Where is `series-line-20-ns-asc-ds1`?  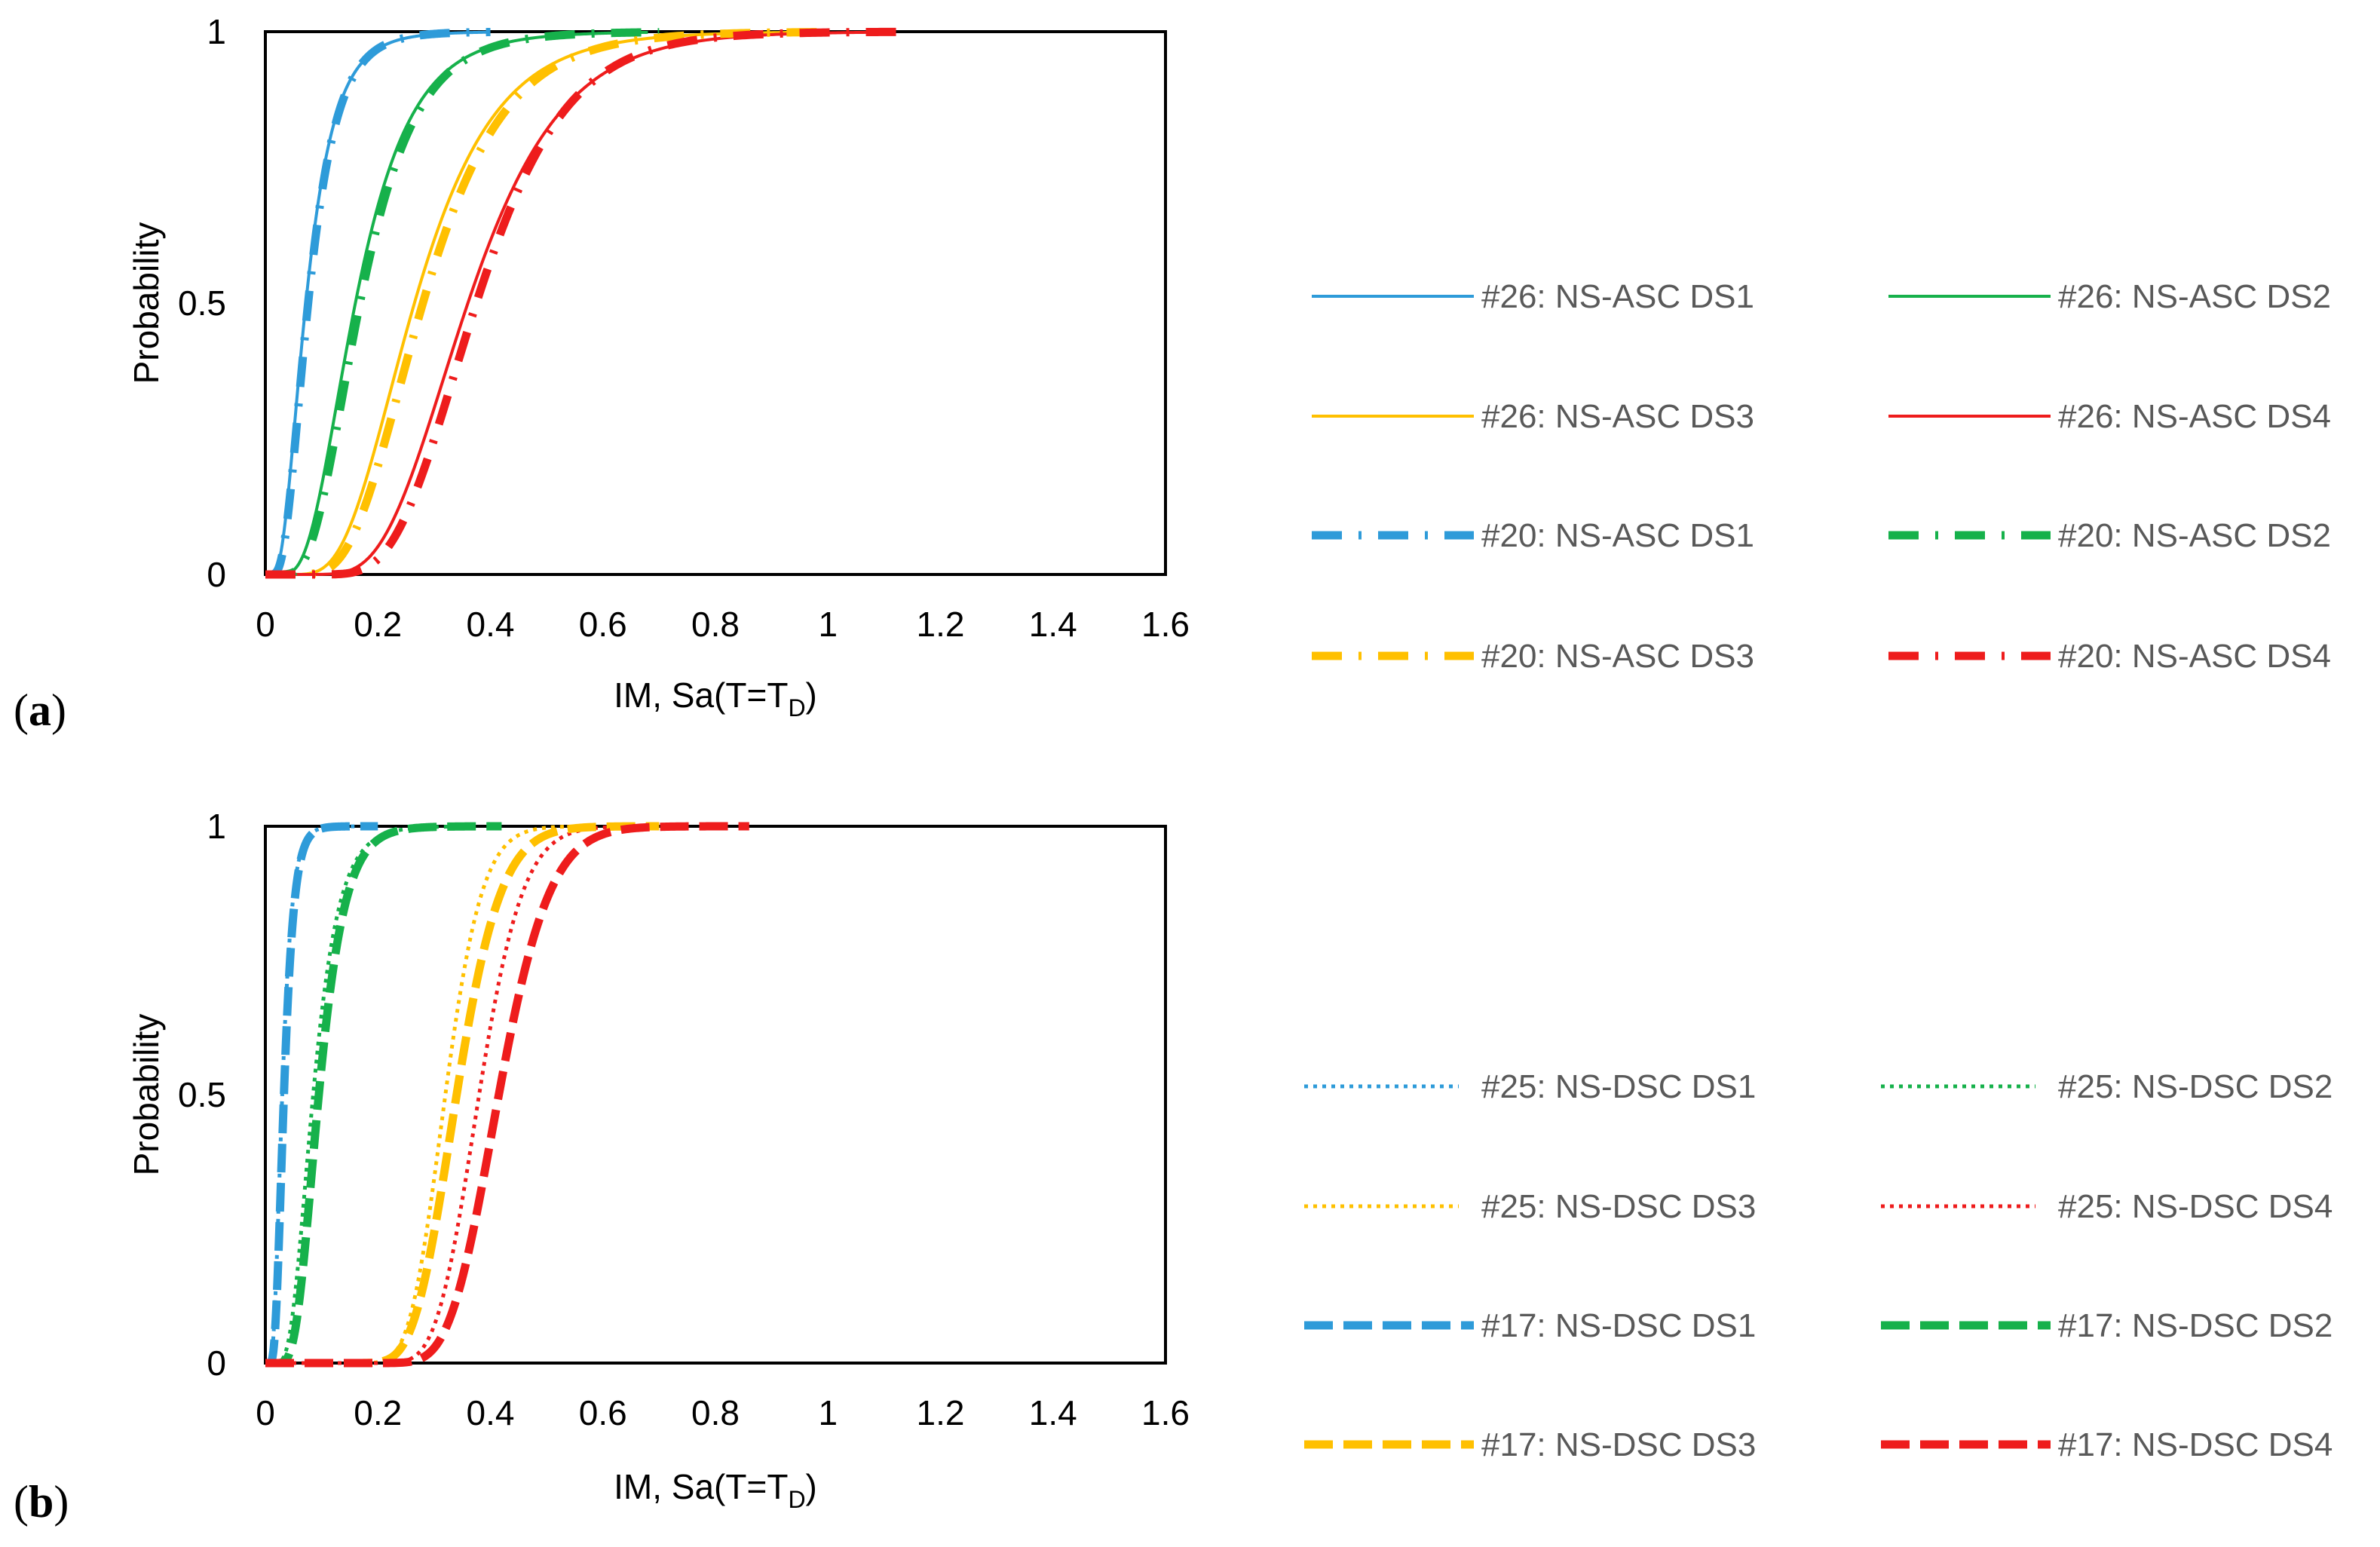
series-line-20-ns-asc-ds1 is located at coordinates (378, 303).